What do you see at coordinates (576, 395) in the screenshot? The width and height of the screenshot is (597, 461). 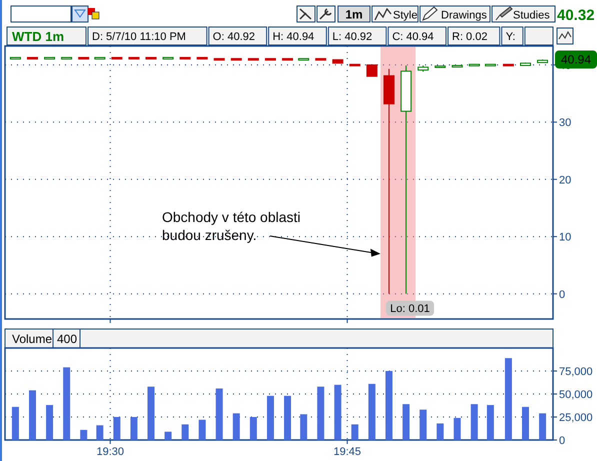 I see `y-tick-label: 50,000` at bounding box center [576, 395].